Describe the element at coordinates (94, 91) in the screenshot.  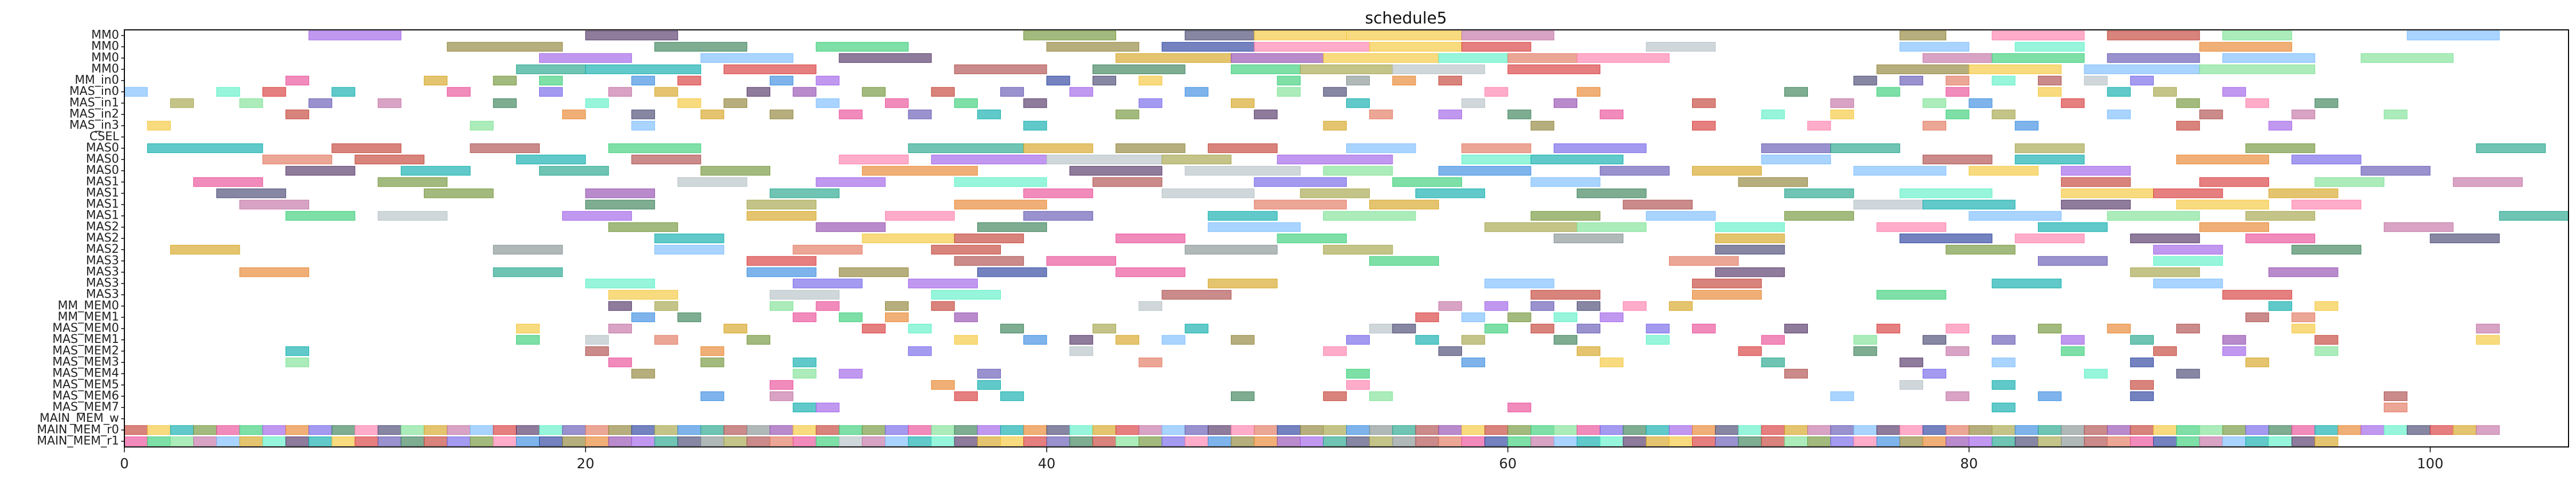
I see `y-tick-label: MAS_in0` at that location.